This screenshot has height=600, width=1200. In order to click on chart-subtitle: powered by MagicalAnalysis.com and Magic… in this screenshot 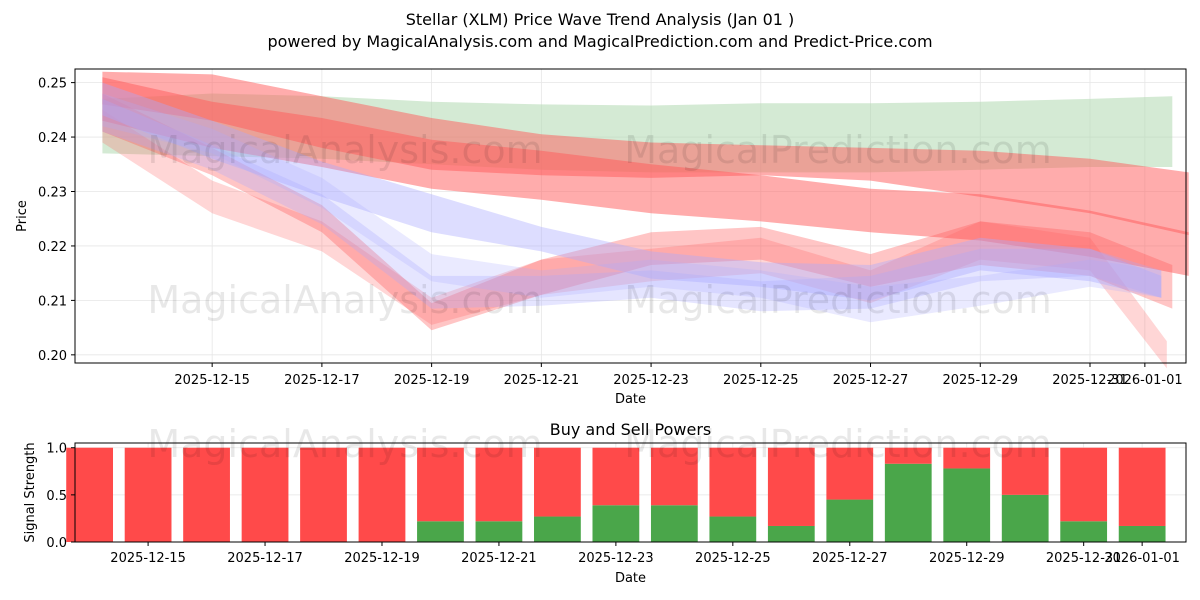, I will do `click(600, 41)`.